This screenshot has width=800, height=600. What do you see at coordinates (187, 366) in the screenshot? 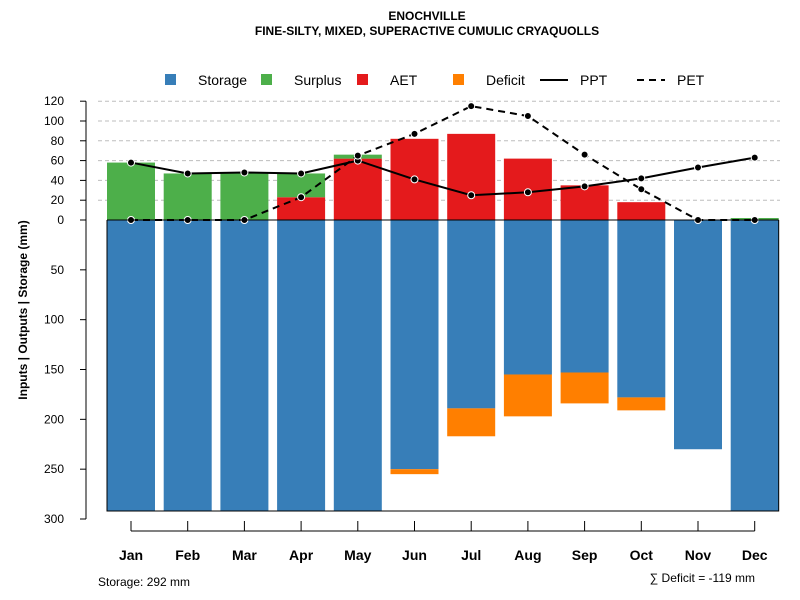
I see `storage-bar-feb` at bounding box center [187, 366].